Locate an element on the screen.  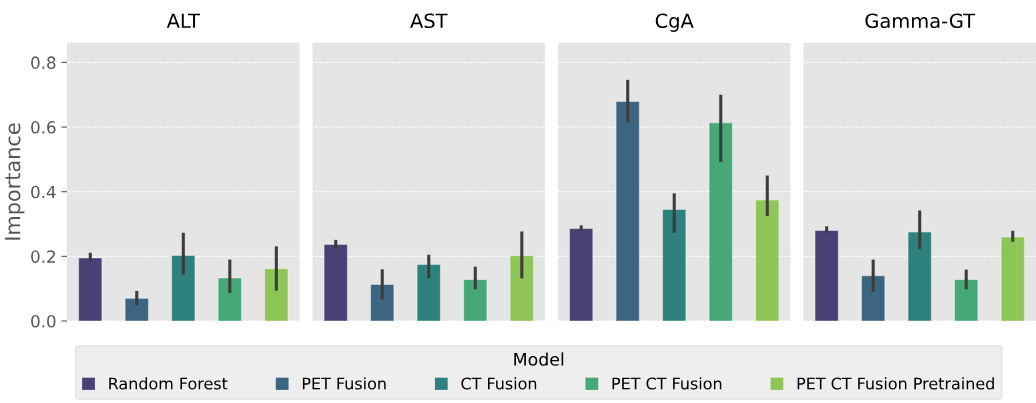
y-tick-label: 0.6 is located at coordinates (43, 127).